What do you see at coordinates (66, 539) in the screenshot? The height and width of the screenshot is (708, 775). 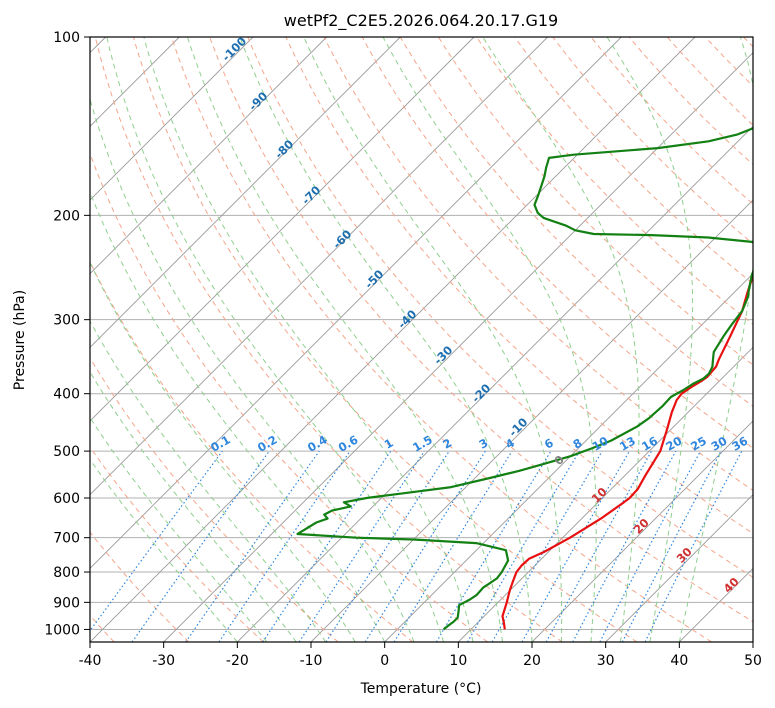 I see `y-tick-label: 700` at bounding box center [66, 539].